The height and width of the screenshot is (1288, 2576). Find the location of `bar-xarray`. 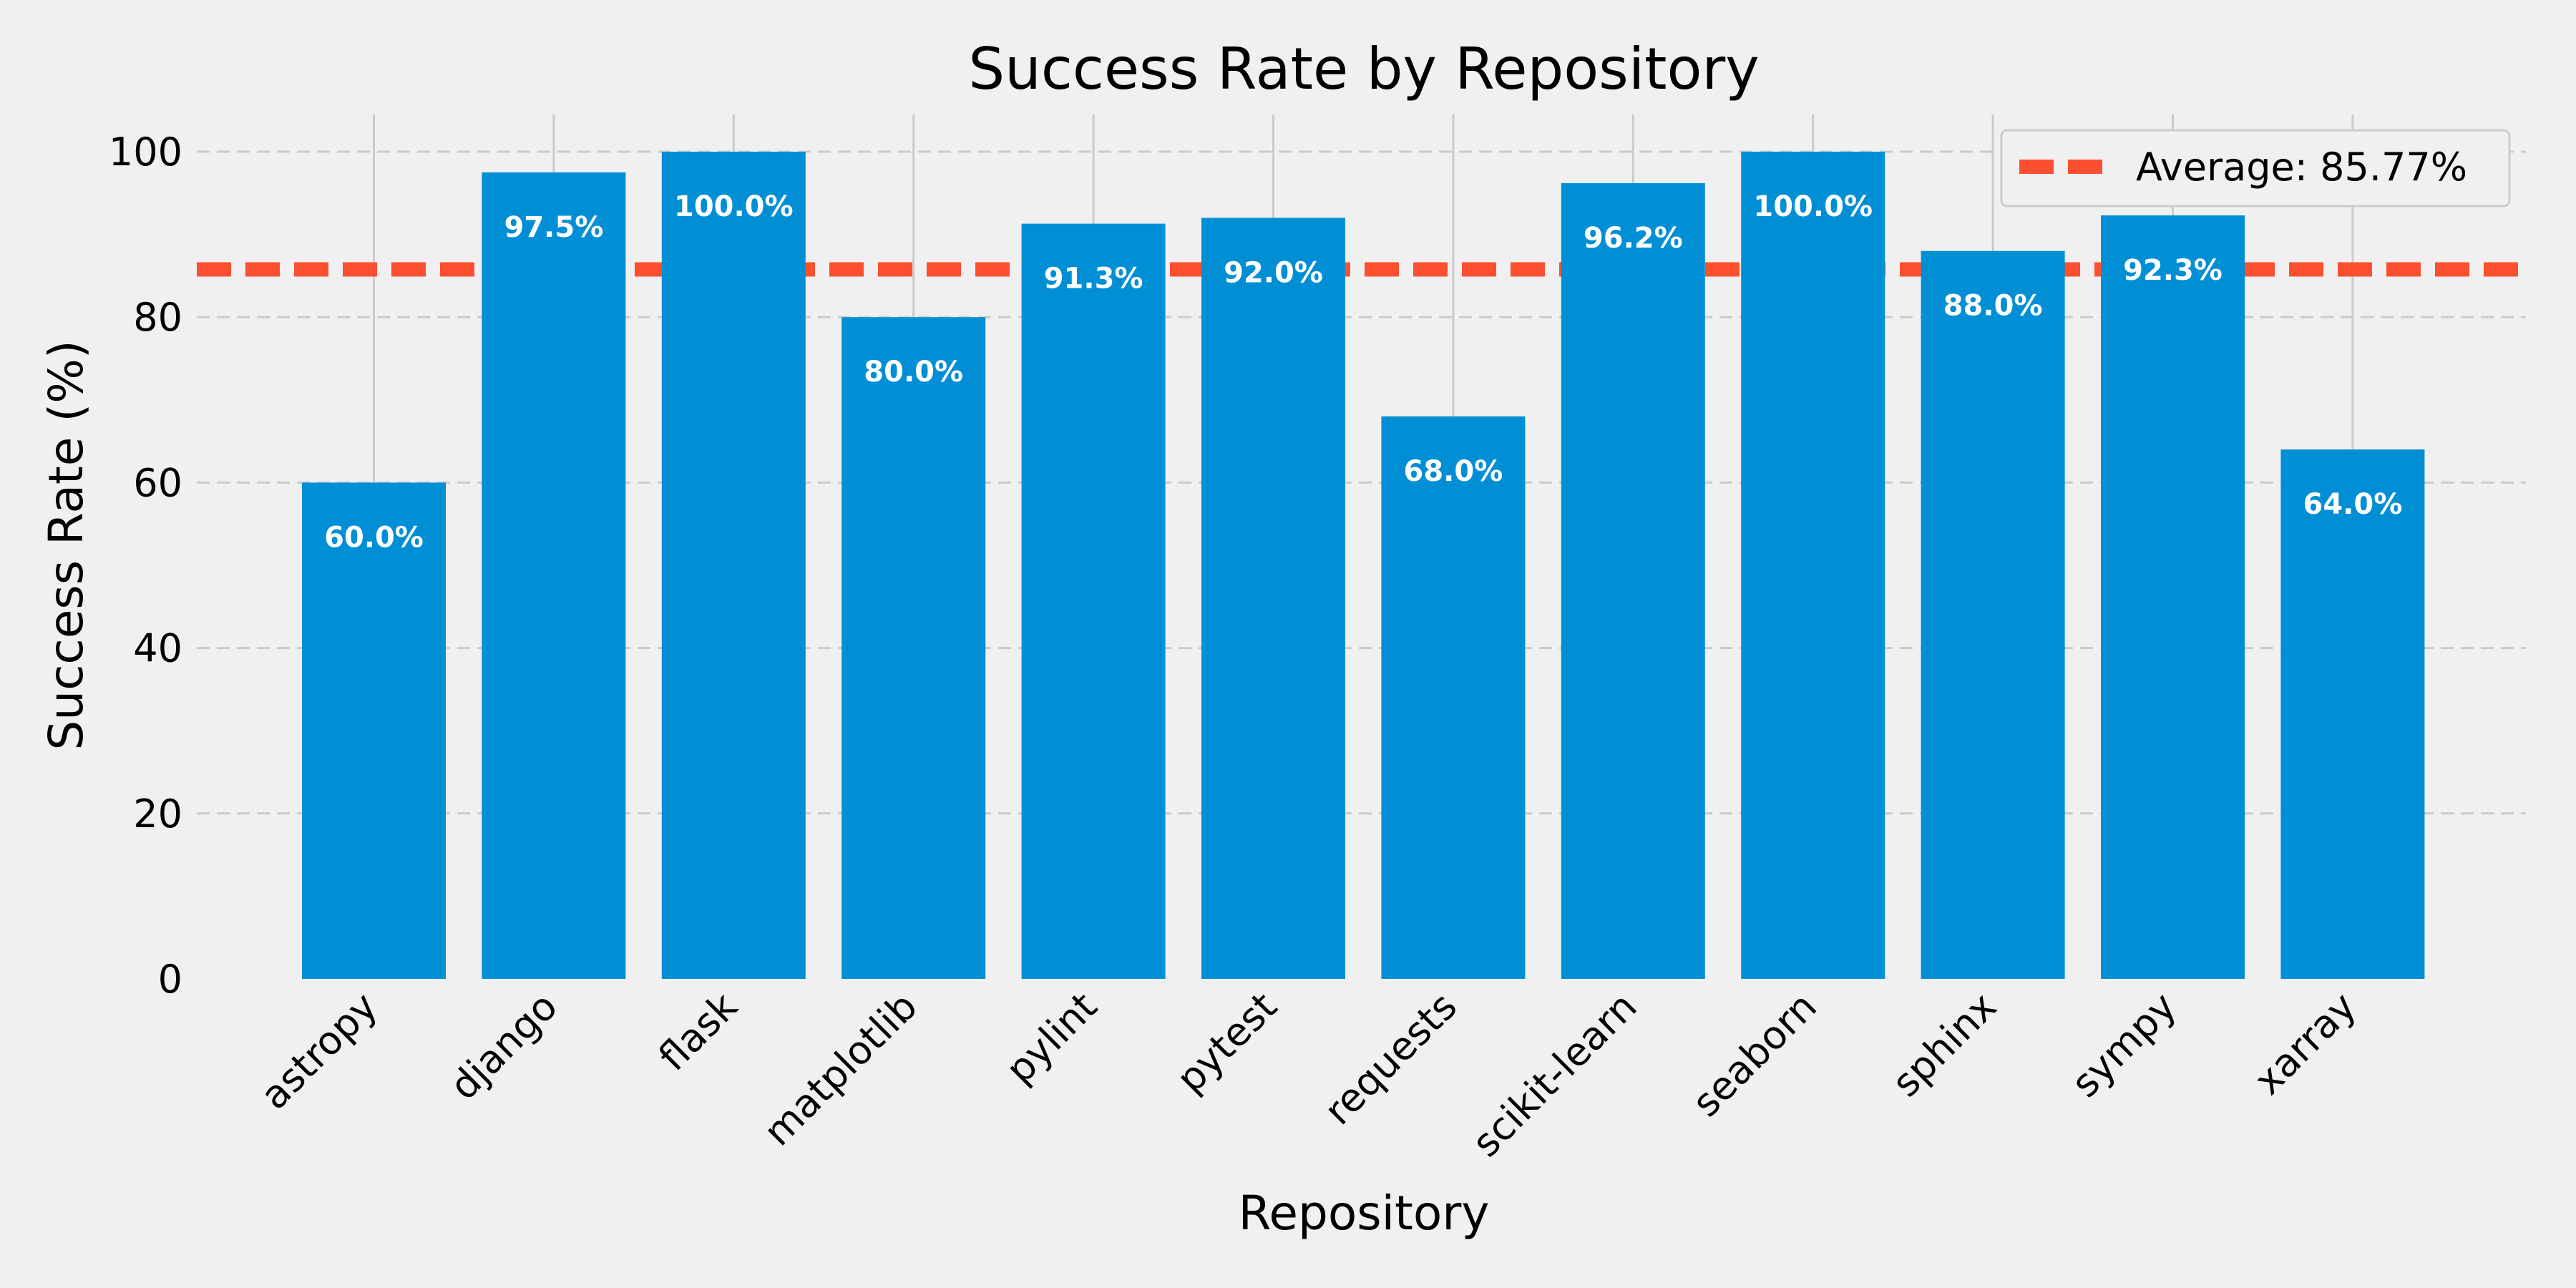

bar-xarray is located at coordinates (2352, 714).